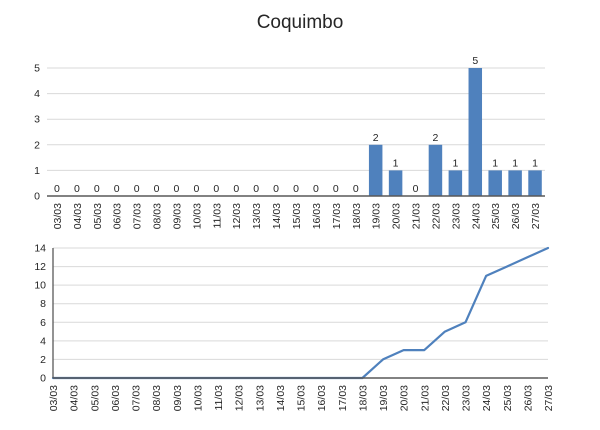 This screenshot has height=430, width=600. What do you see at coordinates (257, 216) in the screenshot?
I see `x-tick-label: 13/03` at bounding box center [257, 216].